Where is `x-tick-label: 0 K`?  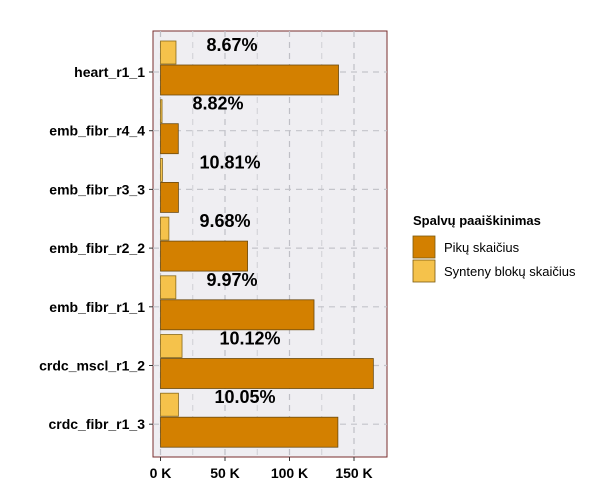 x-tick-label: 0 K is located at coordinates (161, 473).